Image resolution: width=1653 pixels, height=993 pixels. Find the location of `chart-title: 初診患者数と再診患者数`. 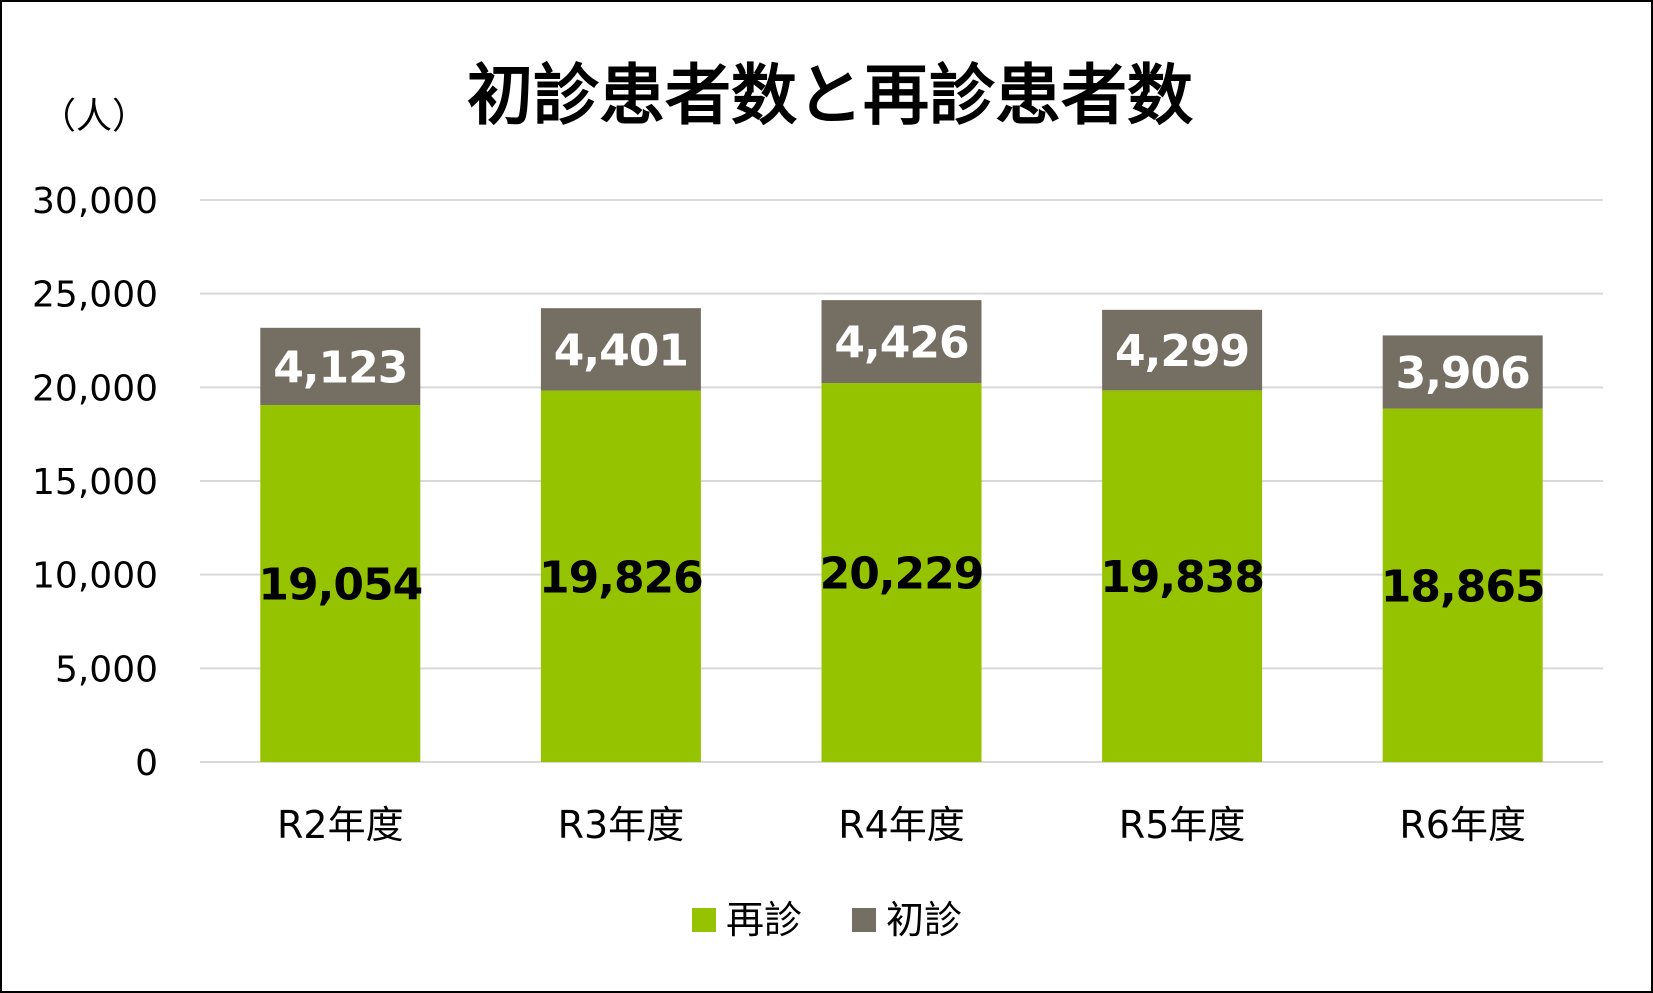

chart-title: 初診患者数と再診患者数 is located at coordinates (830, 95).